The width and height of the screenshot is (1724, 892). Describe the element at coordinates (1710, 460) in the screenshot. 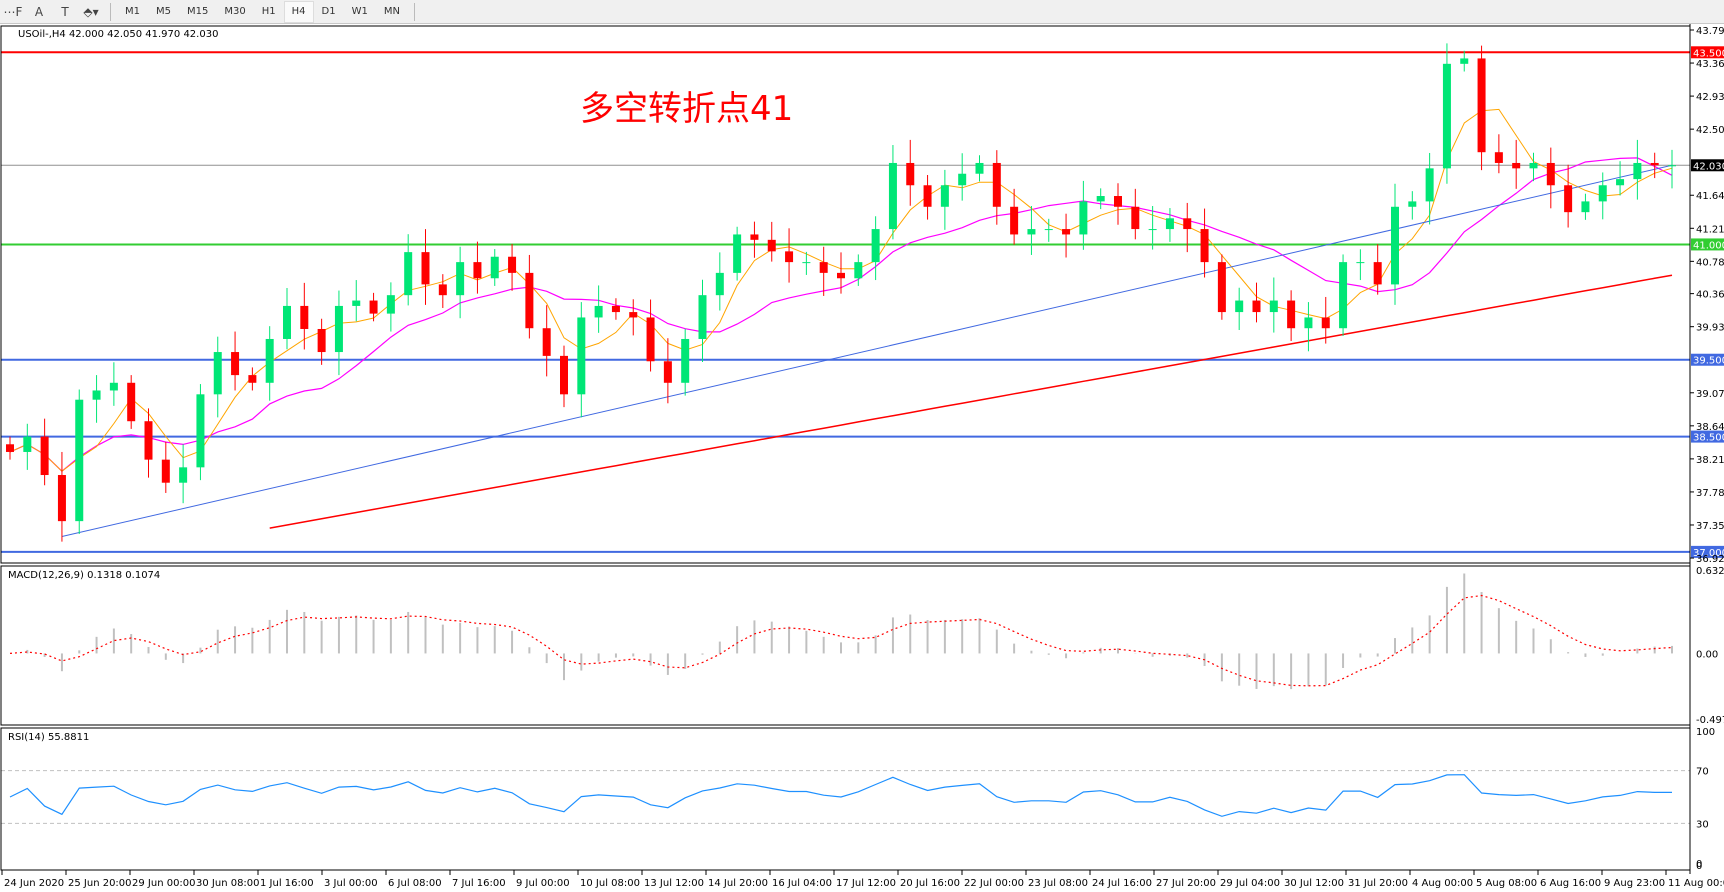

I see `price-tick-label: 38.210` at that location.